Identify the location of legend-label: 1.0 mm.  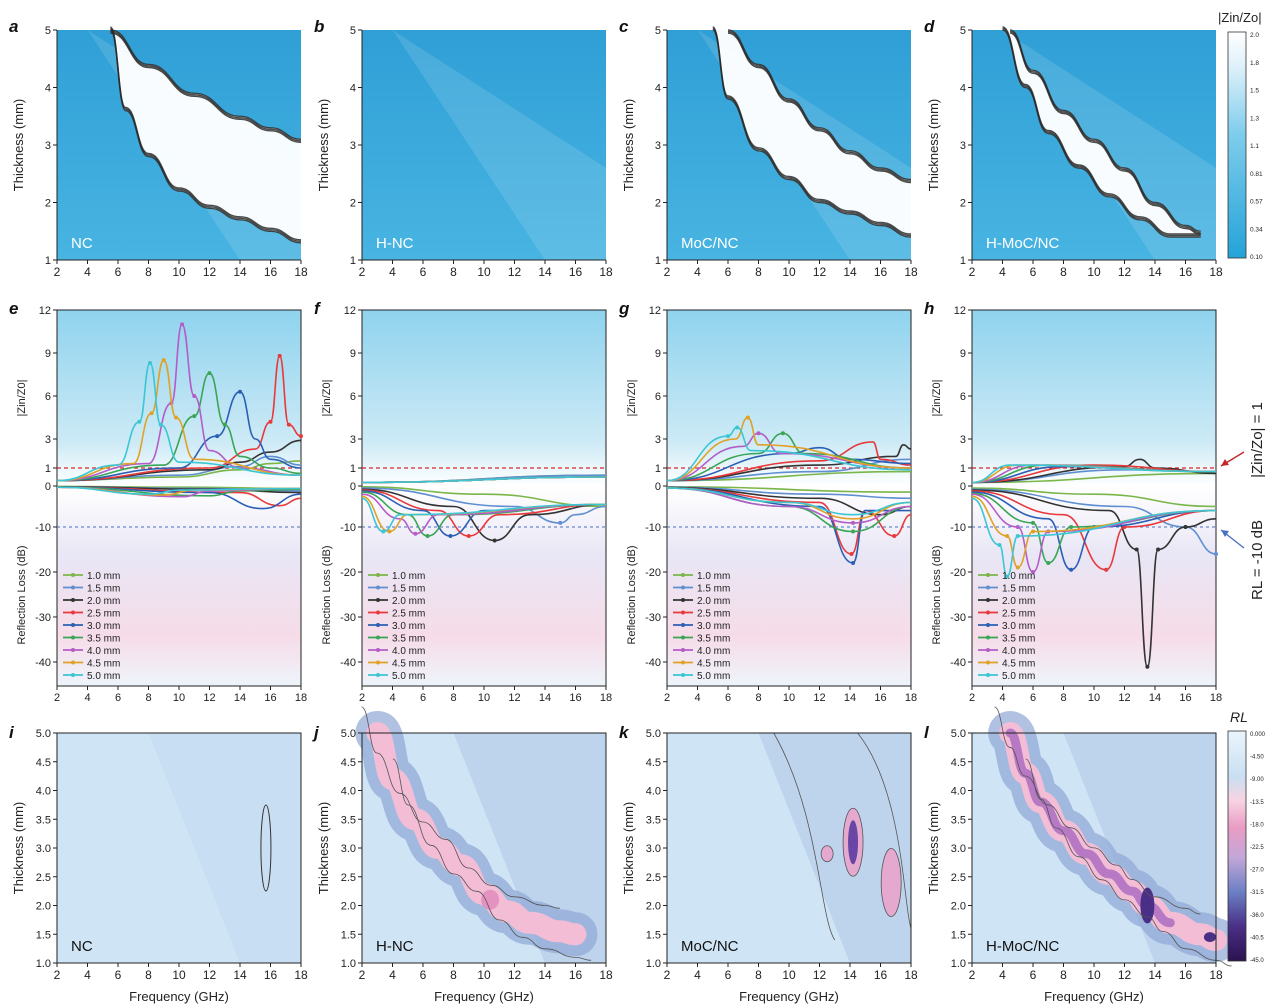
(1018, 576).